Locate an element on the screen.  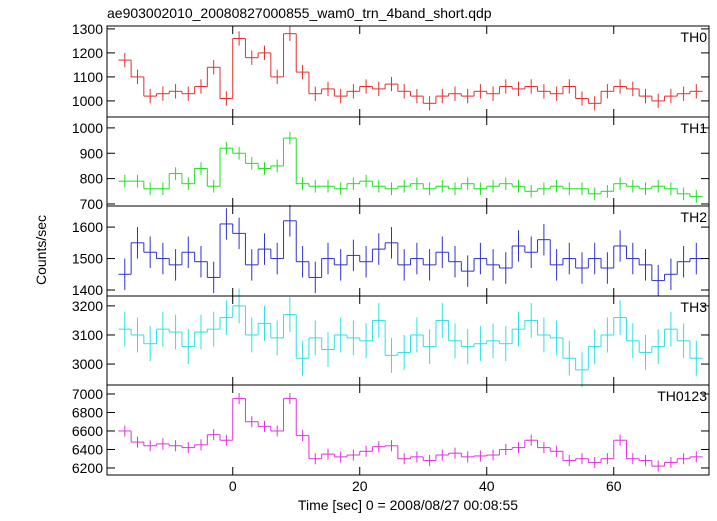
y-tick-label: 6200 is located at coordinates (87, 468).